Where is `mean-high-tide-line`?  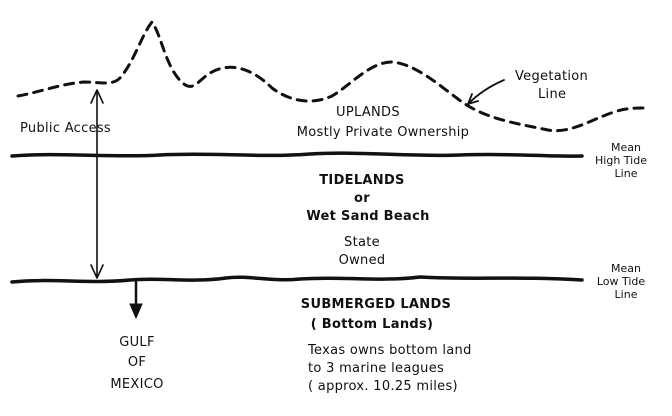
mean-high-tide-line is located at coordinates (297, 154).